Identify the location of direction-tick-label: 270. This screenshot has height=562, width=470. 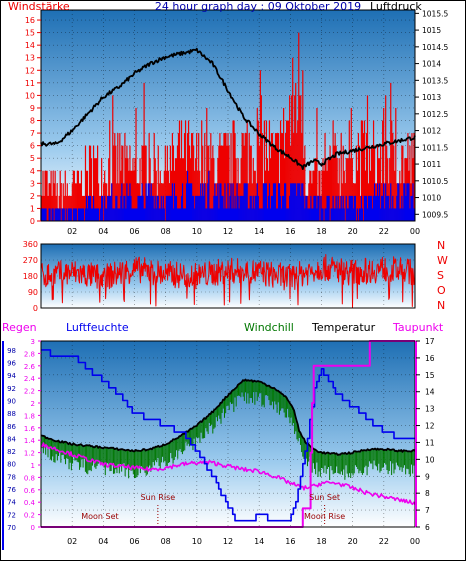
(30, 260).